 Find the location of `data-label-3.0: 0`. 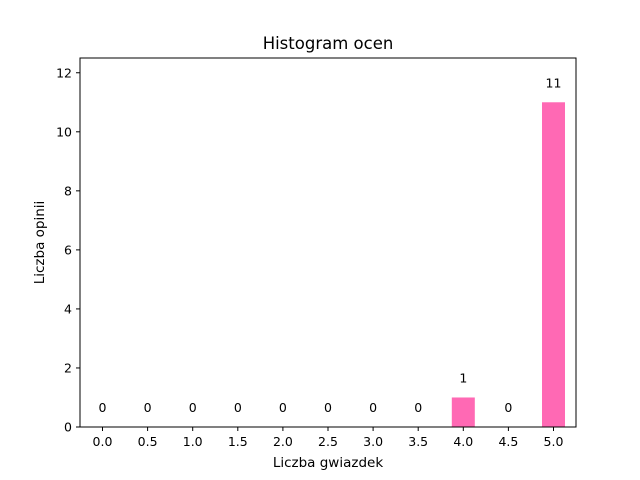

data-label-3.0: 0 is located at coordinates (373, 407).